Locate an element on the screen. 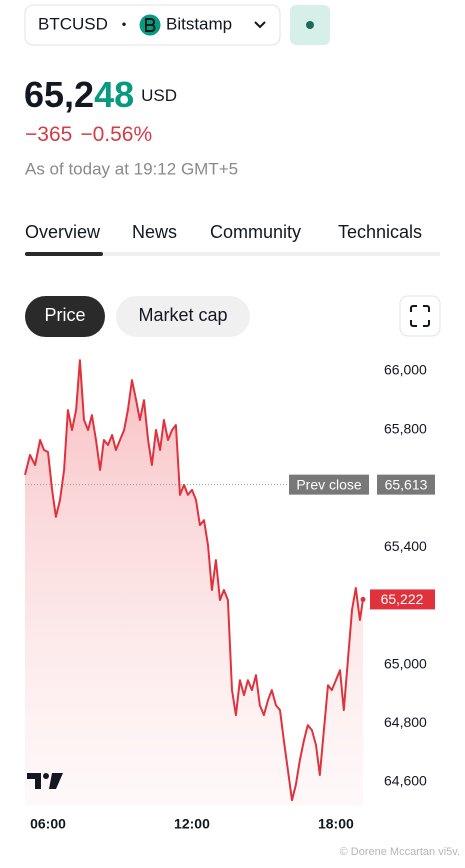 This screenshot has height=868, width=465. tab: News is located at coordinates (154, 232).